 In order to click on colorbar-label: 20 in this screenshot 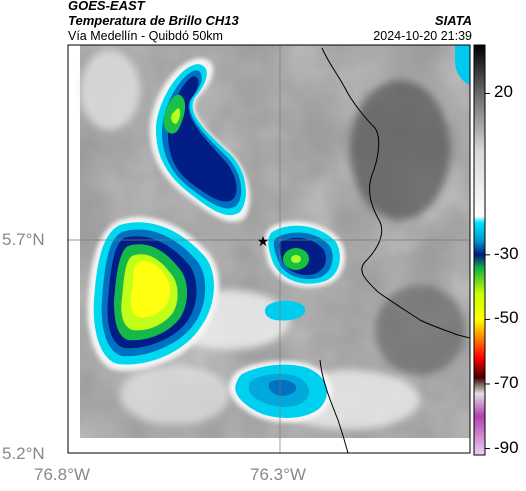, I will do `click(503, 92)`.